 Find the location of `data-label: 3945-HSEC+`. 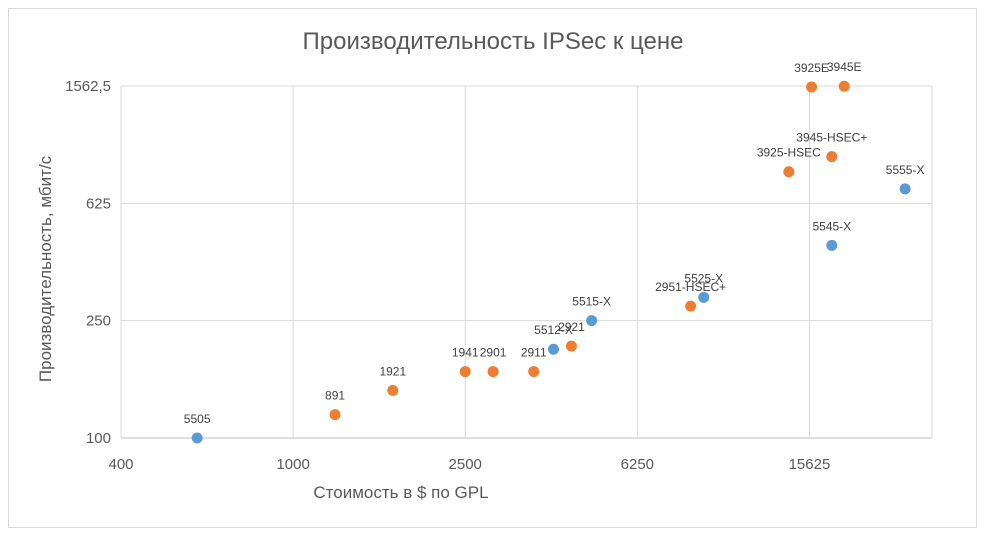

data-label: 3945-HSEC+ is located at coordinates (831, 138).